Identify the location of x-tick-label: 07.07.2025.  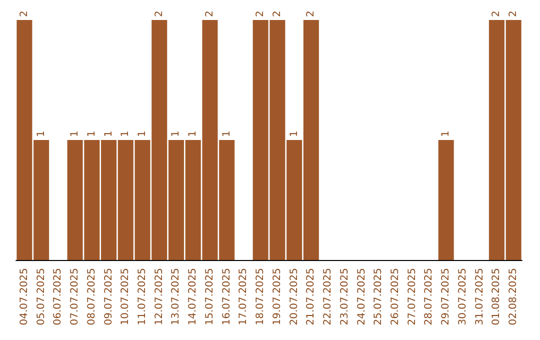
(75, 297).